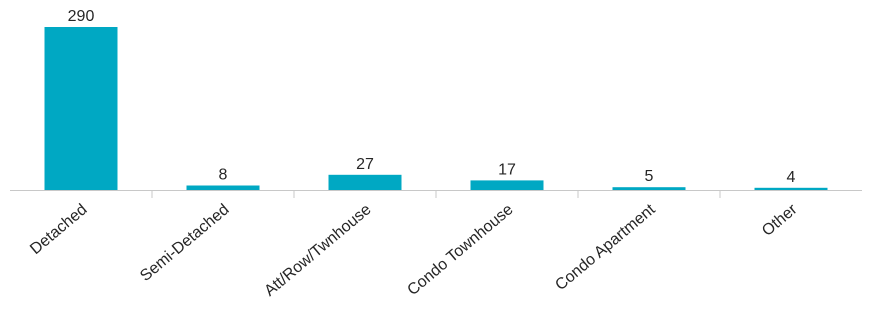 This screenshot has width=876, height=322. I want to click on bar-other, so click(791, 188).